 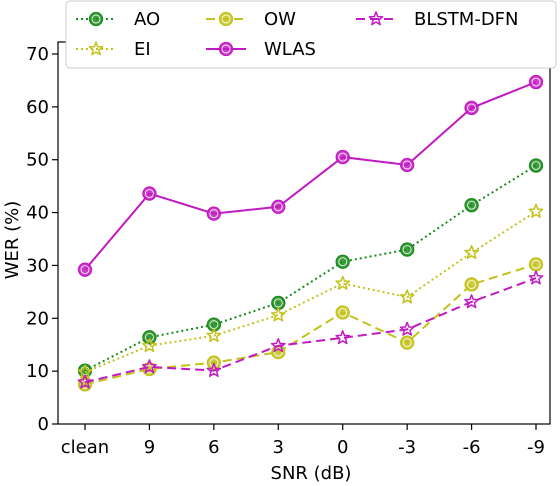 What do you see at coordinates (311, 473) in the screenshot?
I see `x-axis-title: SNR (dB)` at bounding box center [311, 473].